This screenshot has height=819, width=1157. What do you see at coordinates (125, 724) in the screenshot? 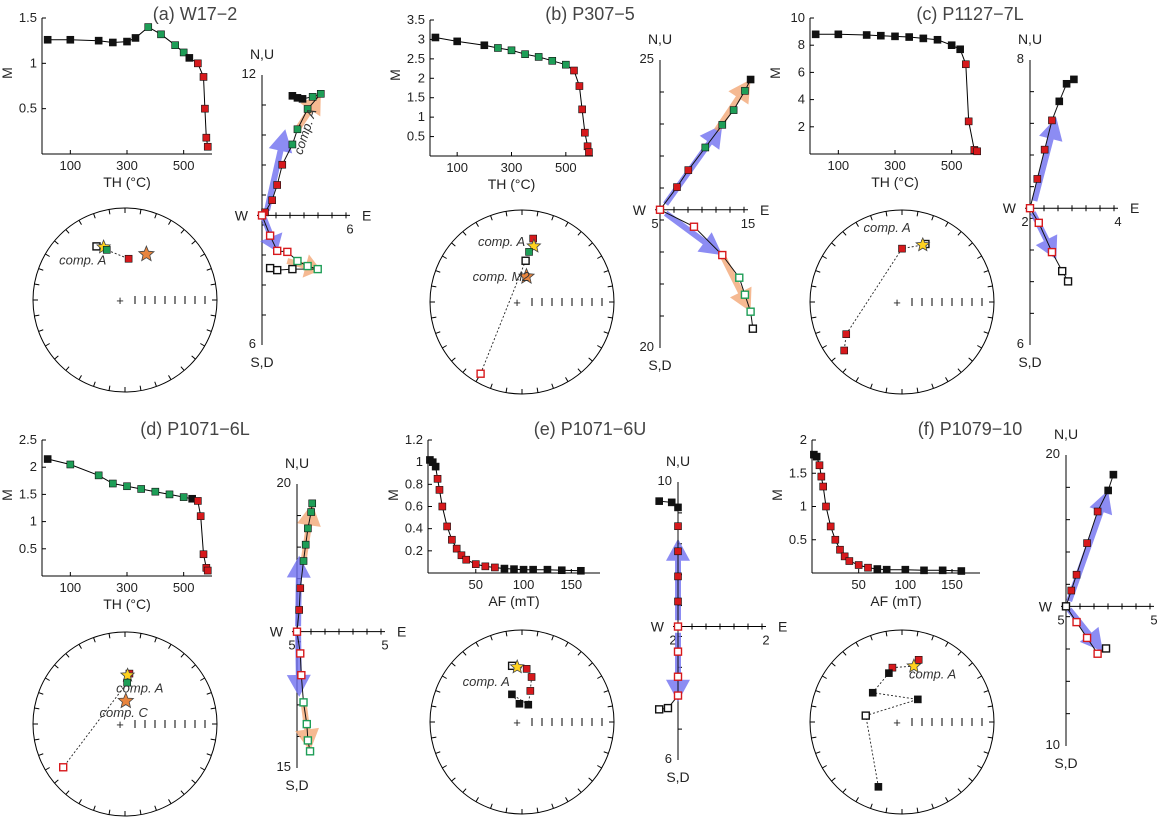
I see `stereonet: + comp. A comp. C` at bounding box center [125, 724].